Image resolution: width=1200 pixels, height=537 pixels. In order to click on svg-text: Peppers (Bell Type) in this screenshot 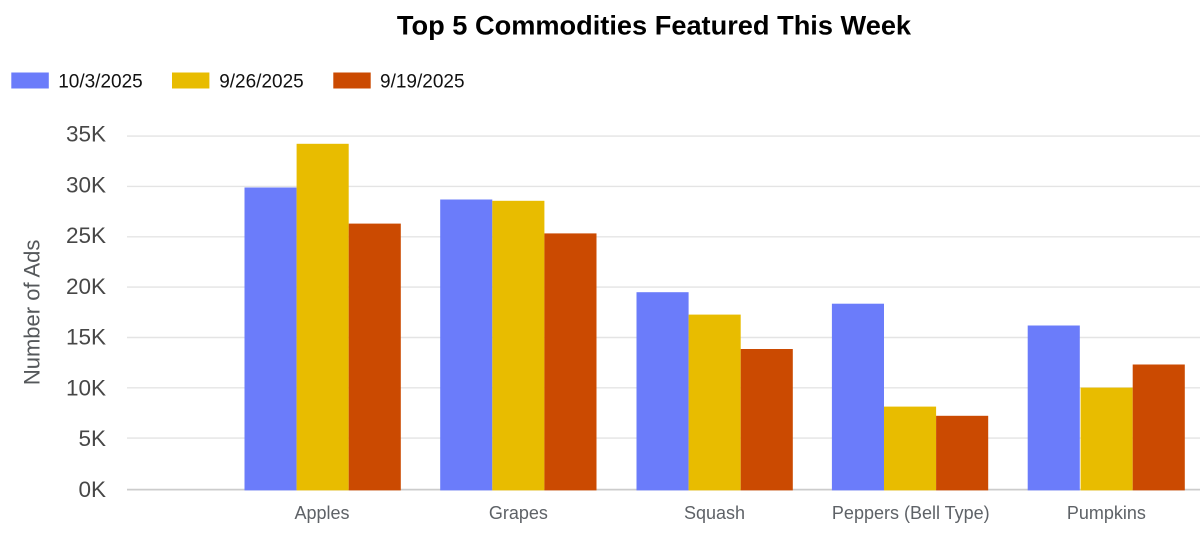, I will do `click(911, 513)`.